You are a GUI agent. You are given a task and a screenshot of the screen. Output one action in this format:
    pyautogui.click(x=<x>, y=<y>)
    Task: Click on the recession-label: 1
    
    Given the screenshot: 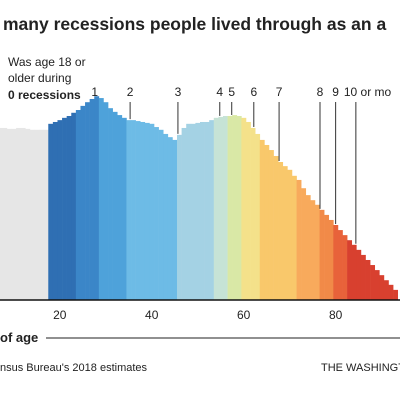 What is the action you would take?
    pyautogui.click(x=94, y=92)
    